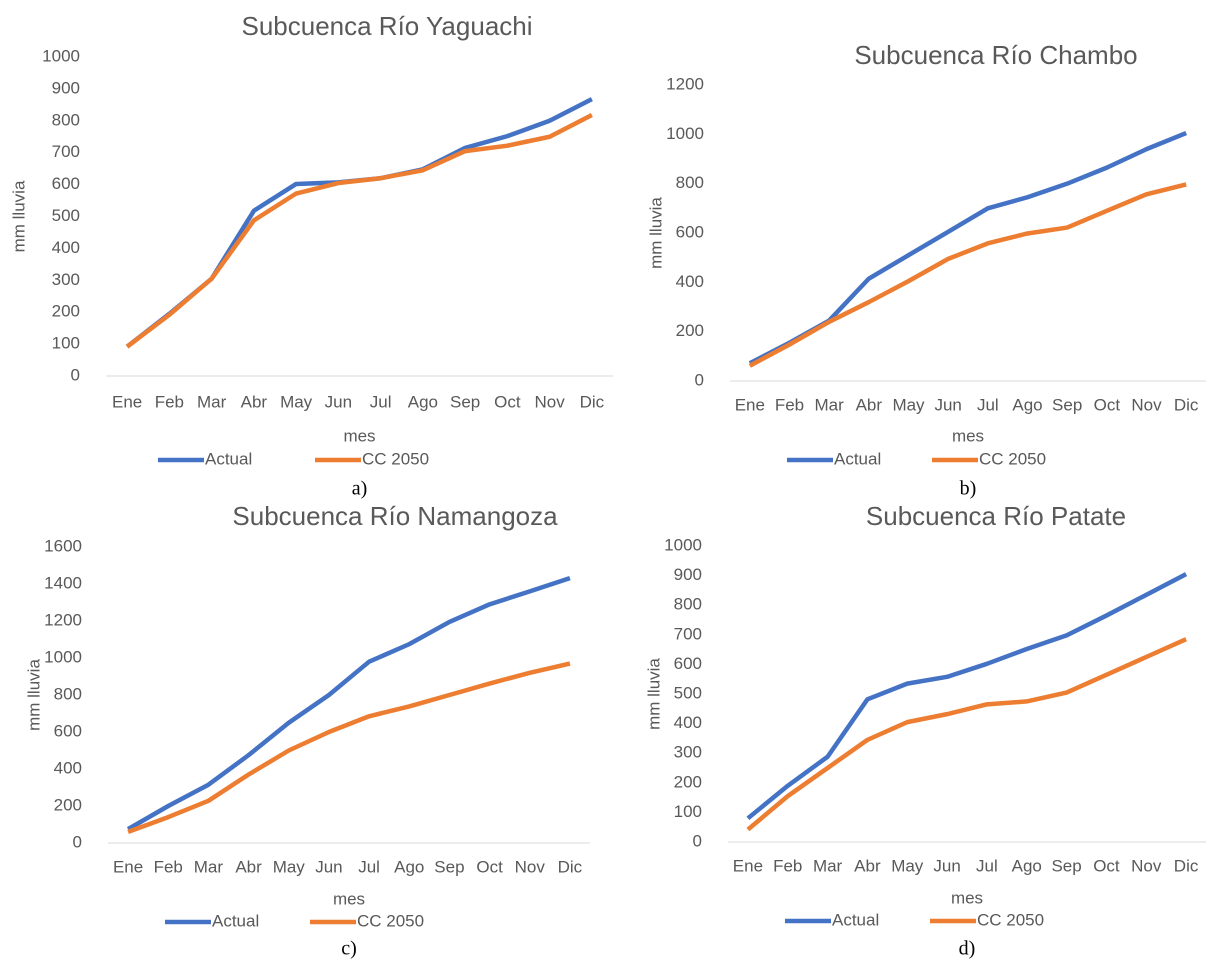  I want to click on caption: a), so click(360, 489).